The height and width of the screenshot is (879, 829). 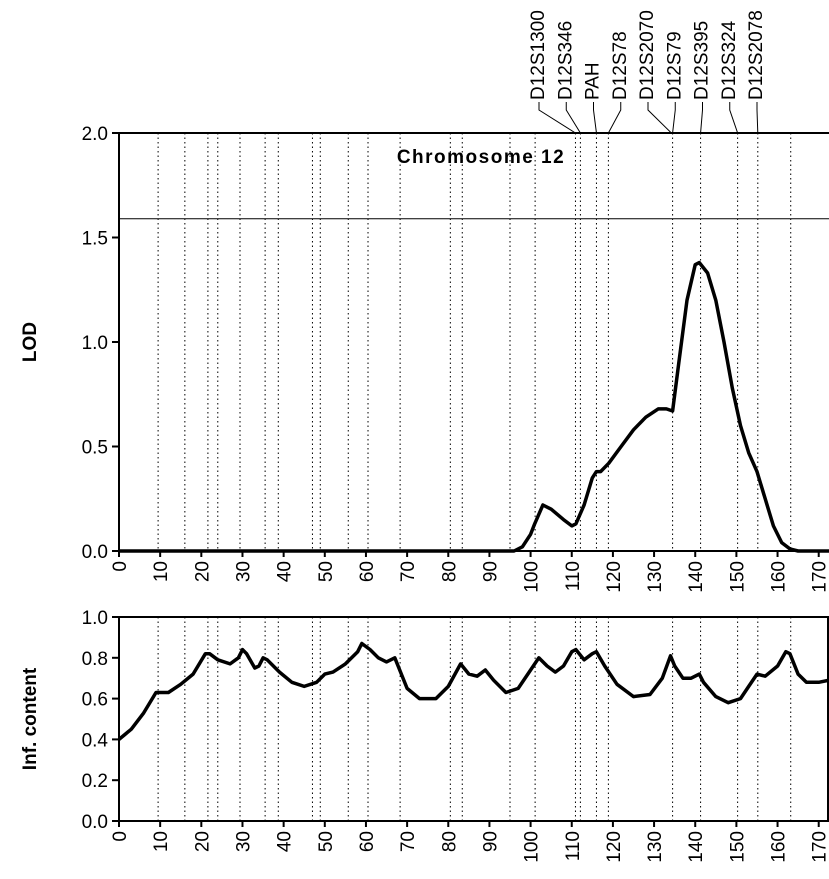 What do you see at coordinates (95, 448) in the screenshot?
I see `y-tick-label: 0.5` at bounding box center [95, 448].